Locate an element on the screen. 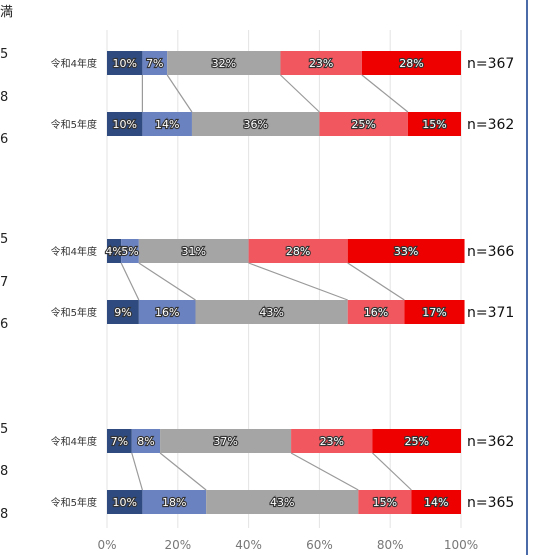  data-label: 4% is located at coordinates (113, 251).